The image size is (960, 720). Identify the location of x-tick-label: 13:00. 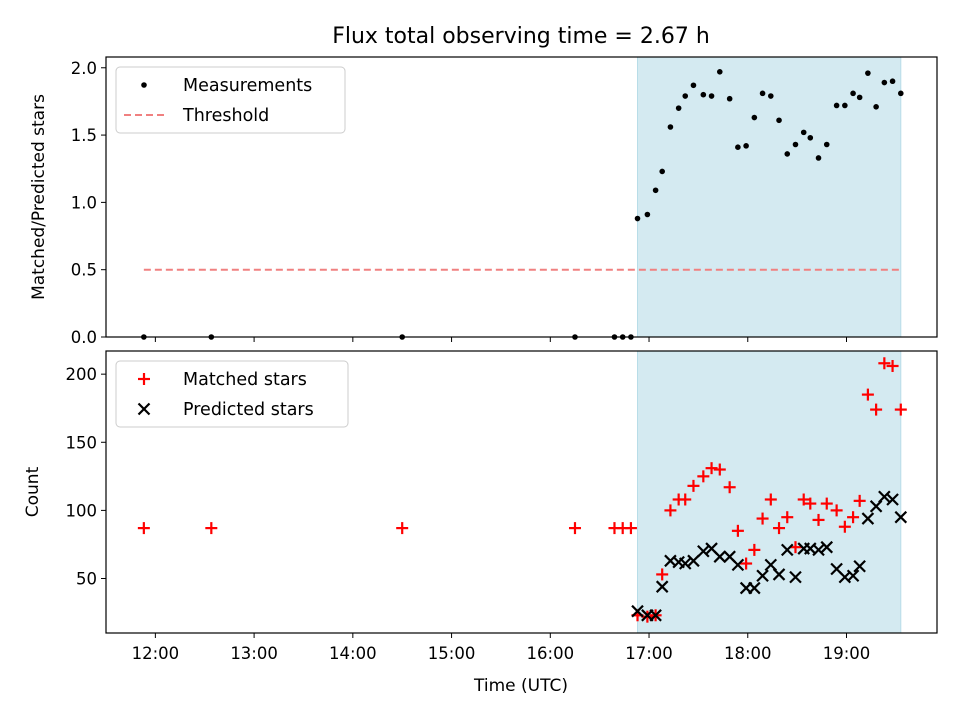
(254, 653).